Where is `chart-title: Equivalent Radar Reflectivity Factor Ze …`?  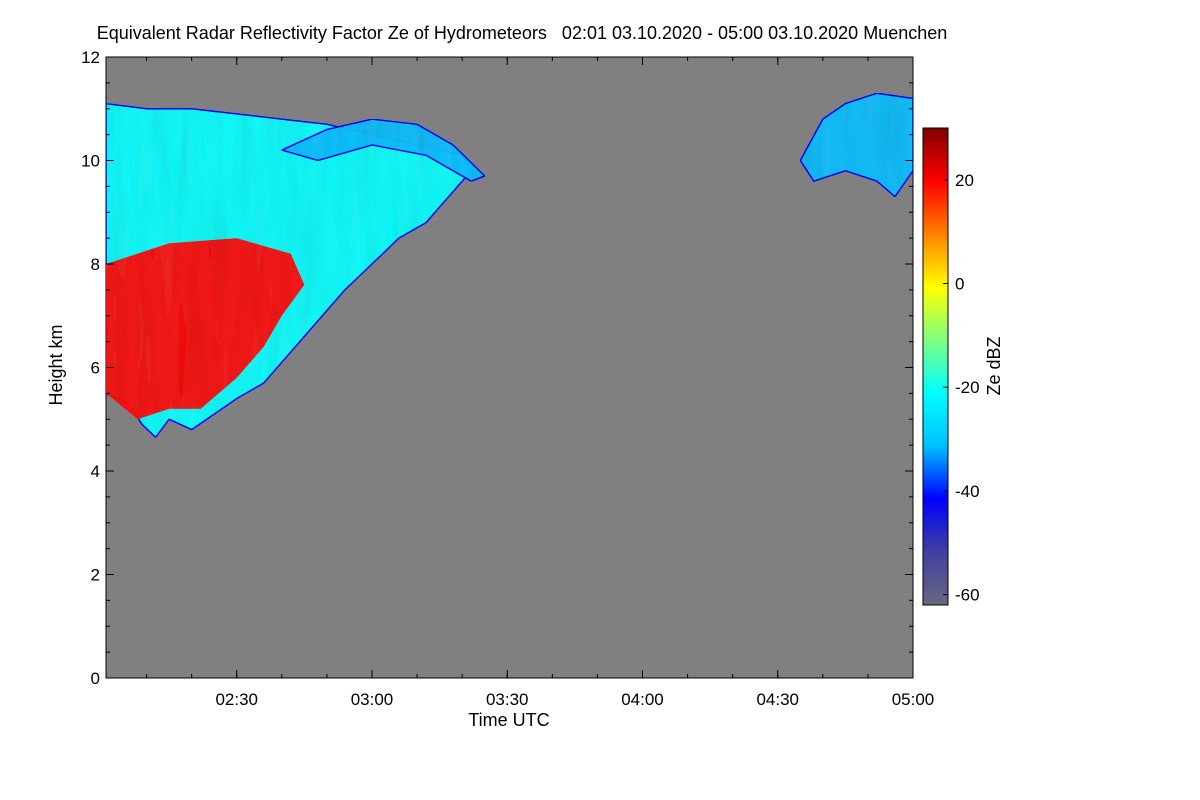
chart-title: Equivalent Radar Reflectivity Factor Ze … is located at coordinates (522, 33).